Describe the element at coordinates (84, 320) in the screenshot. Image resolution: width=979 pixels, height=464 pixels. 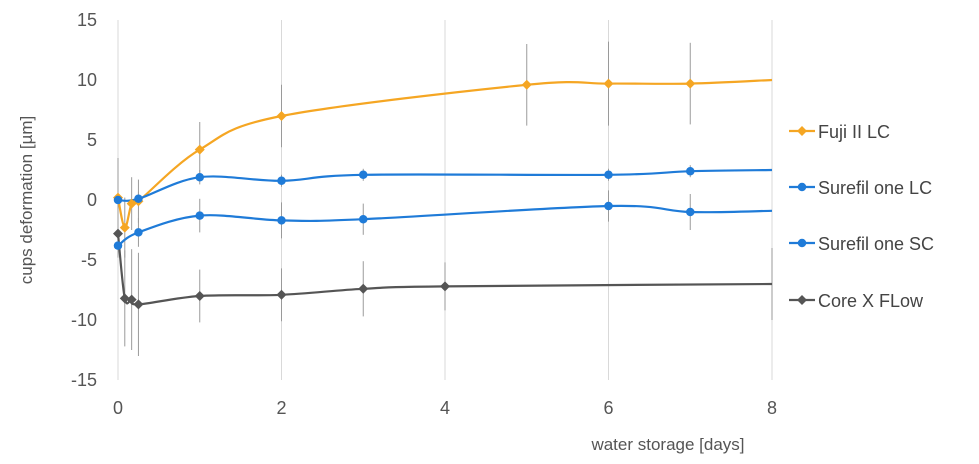
I see `y-tick-label: -10` at that location.